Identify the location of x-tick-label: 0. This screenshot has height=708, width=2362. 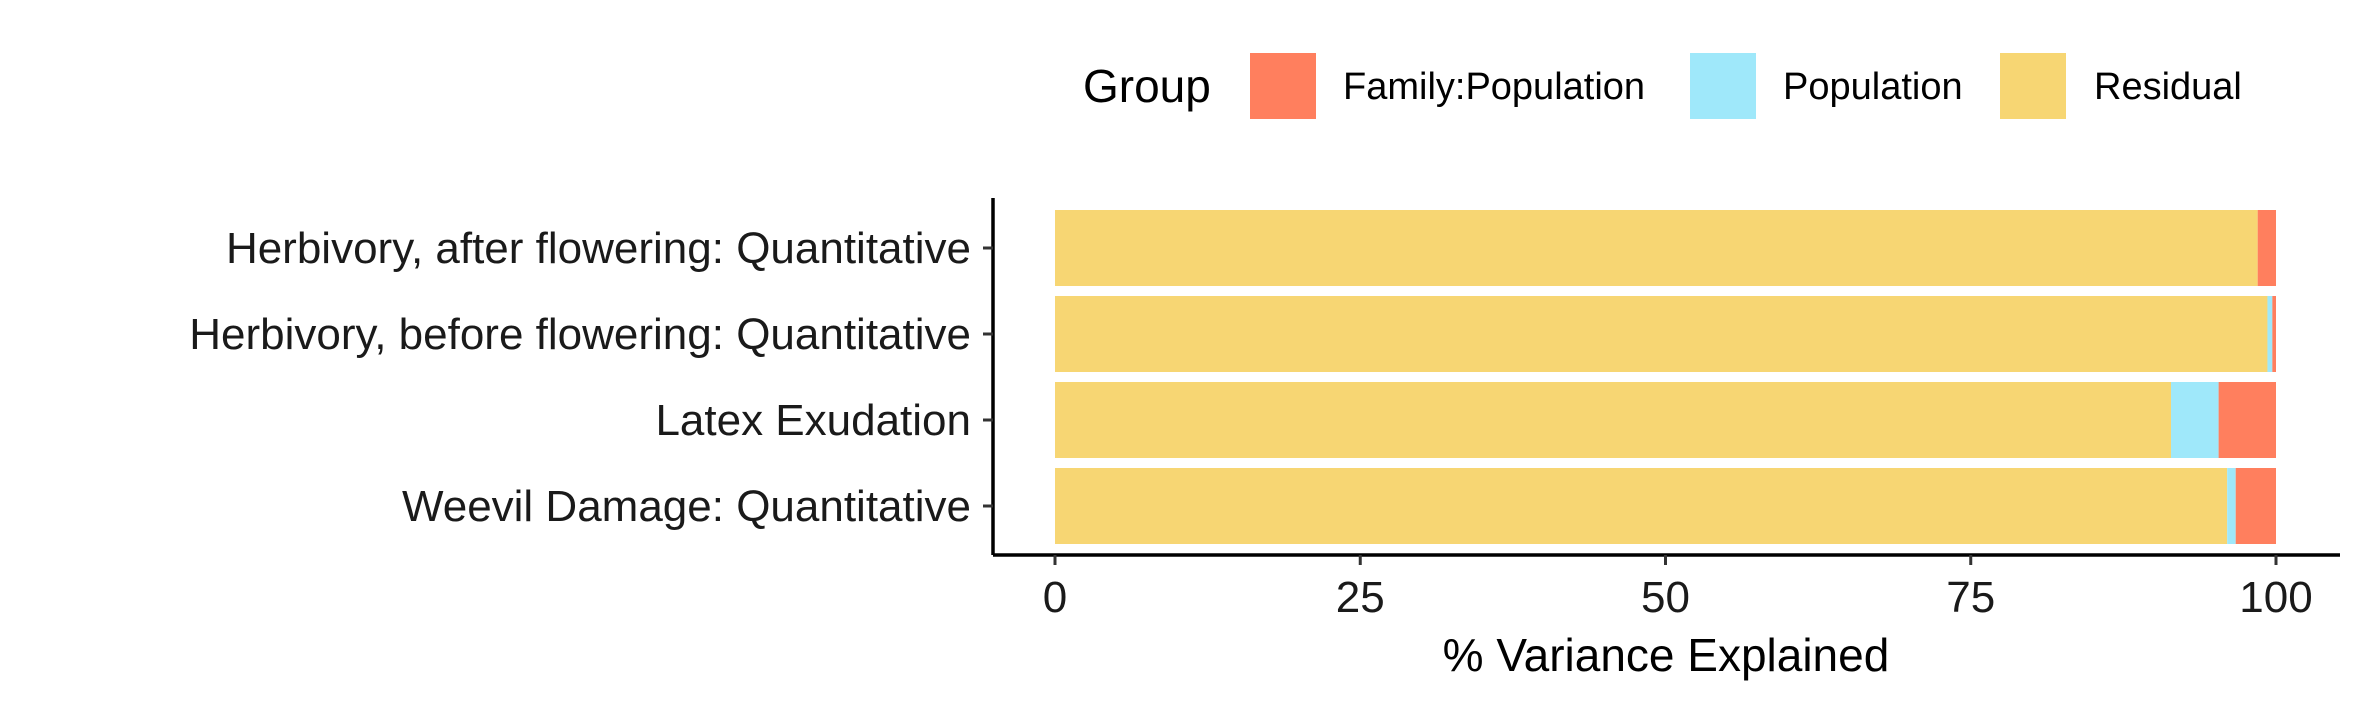
(1055, 597).